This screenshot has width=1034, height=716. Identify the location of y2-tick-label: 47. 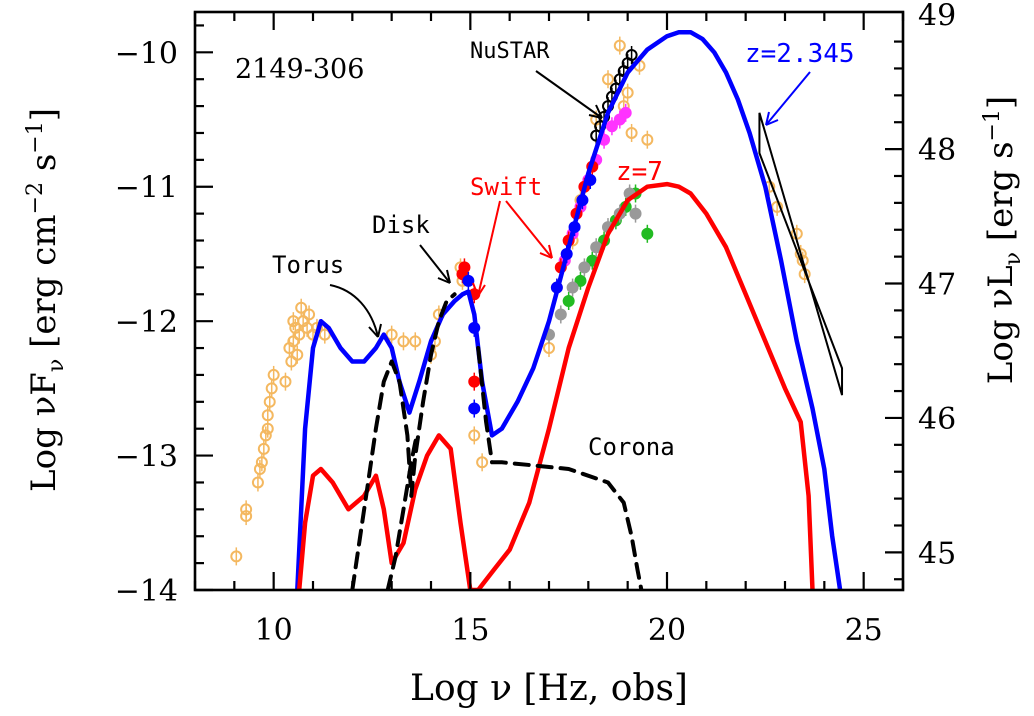
(937, 285).